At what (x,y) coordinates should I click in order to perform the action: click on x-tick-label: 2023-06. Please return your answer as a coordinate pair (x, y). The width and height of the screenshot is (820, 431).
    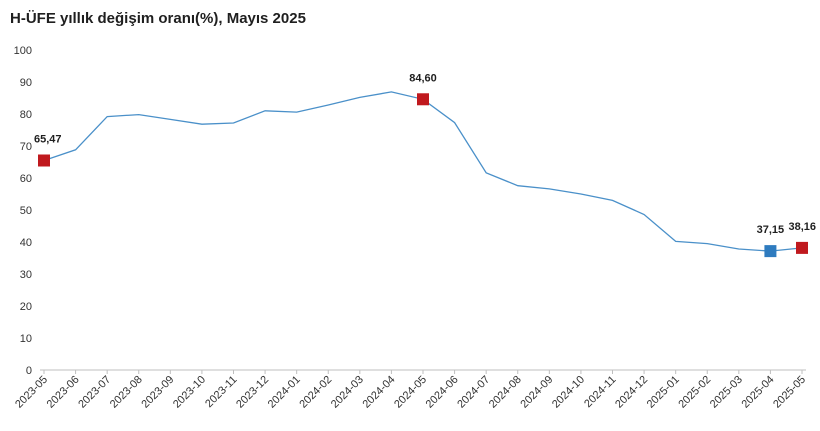
    Looking at the image, I should click on (63, 392).